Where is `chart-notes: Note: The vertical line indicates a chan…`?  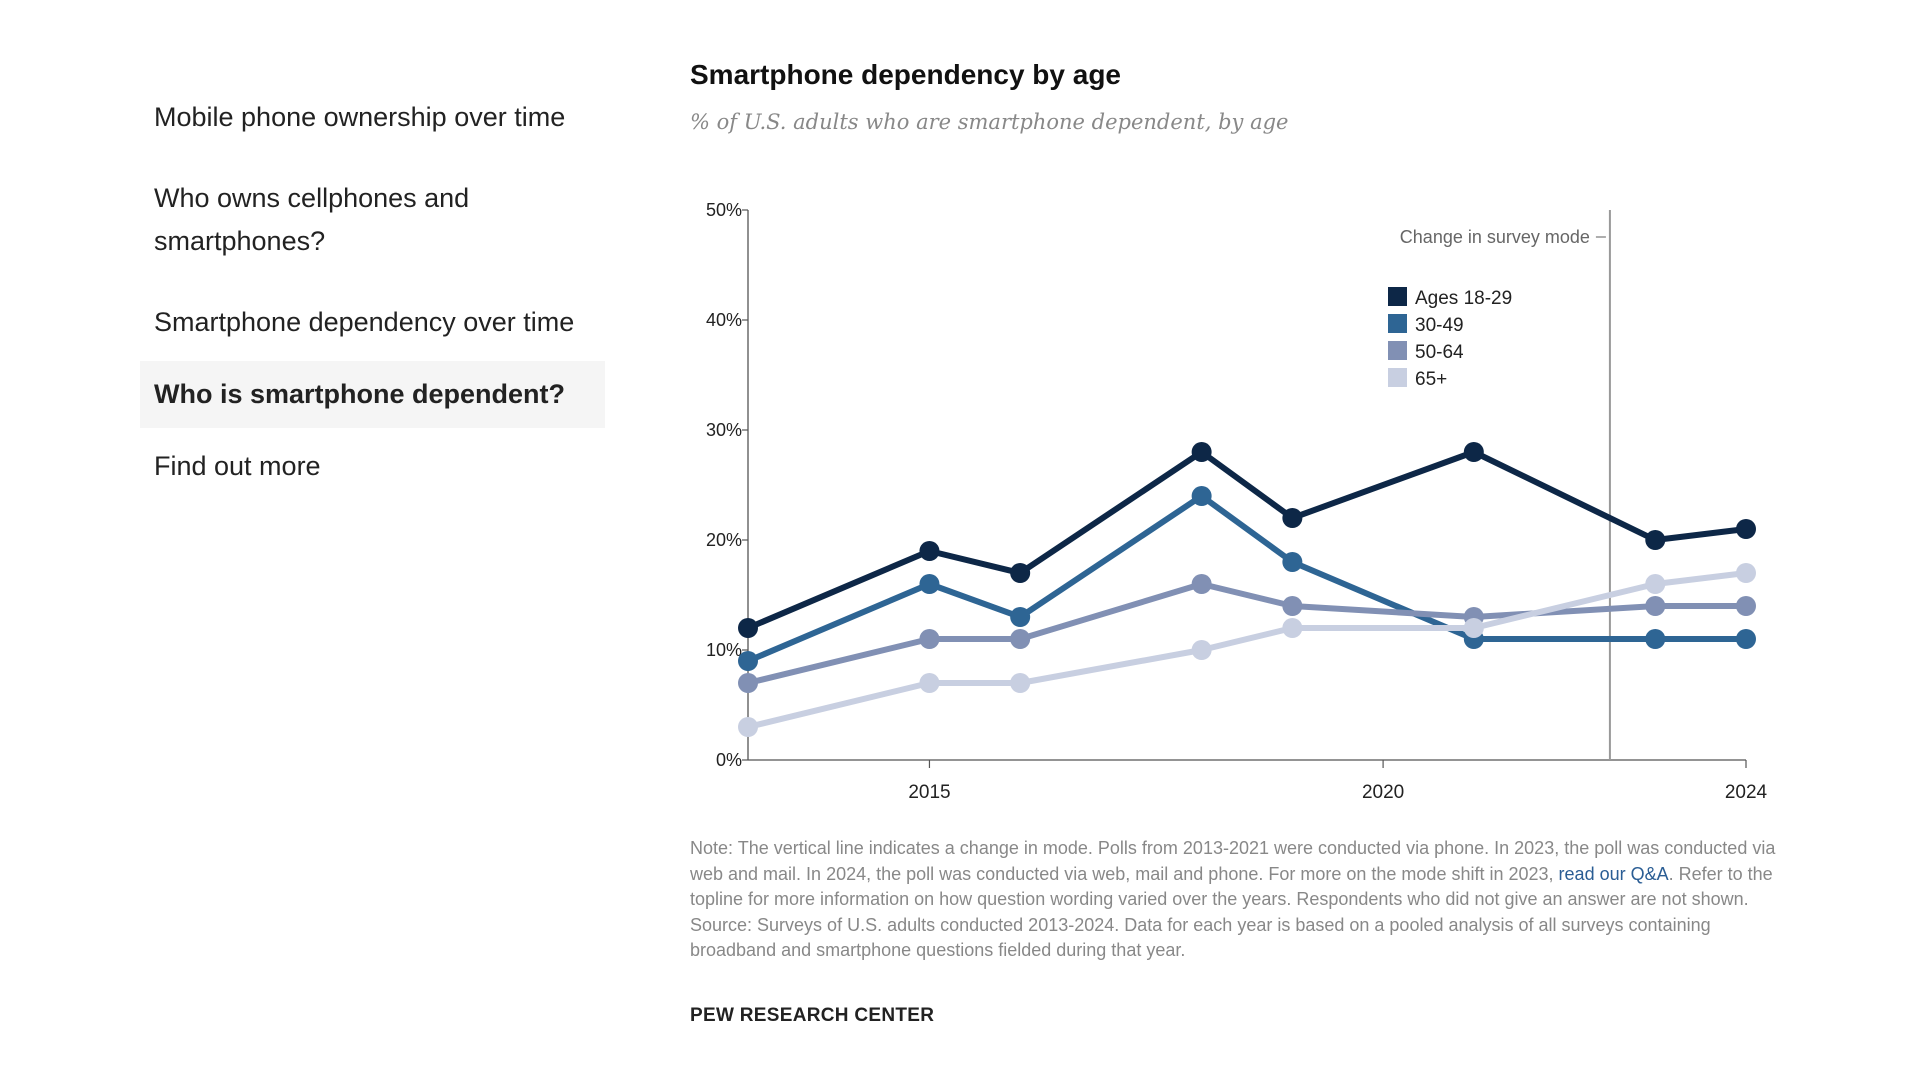
chart-notes: Note: The vertical line indicates a chan… is located at coordinates (1235, 900).